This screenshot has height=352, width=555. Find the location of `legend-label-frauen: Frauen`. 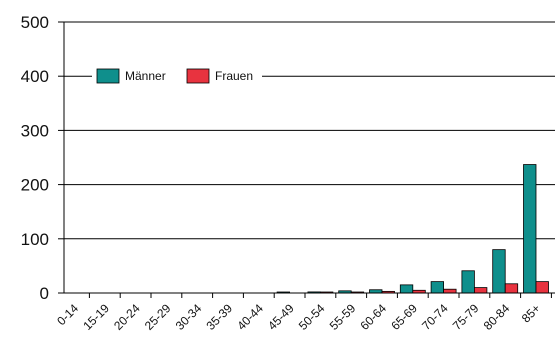

legend-label-frauen: Frauen is located at coordinates (234, 76).